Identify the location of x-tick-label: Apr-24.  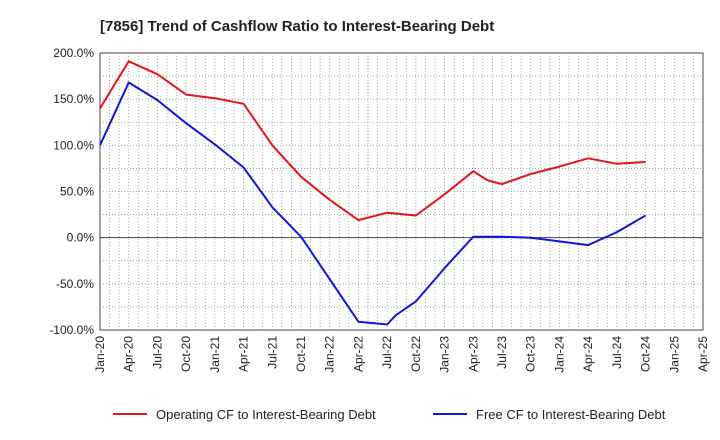
(588, 354).